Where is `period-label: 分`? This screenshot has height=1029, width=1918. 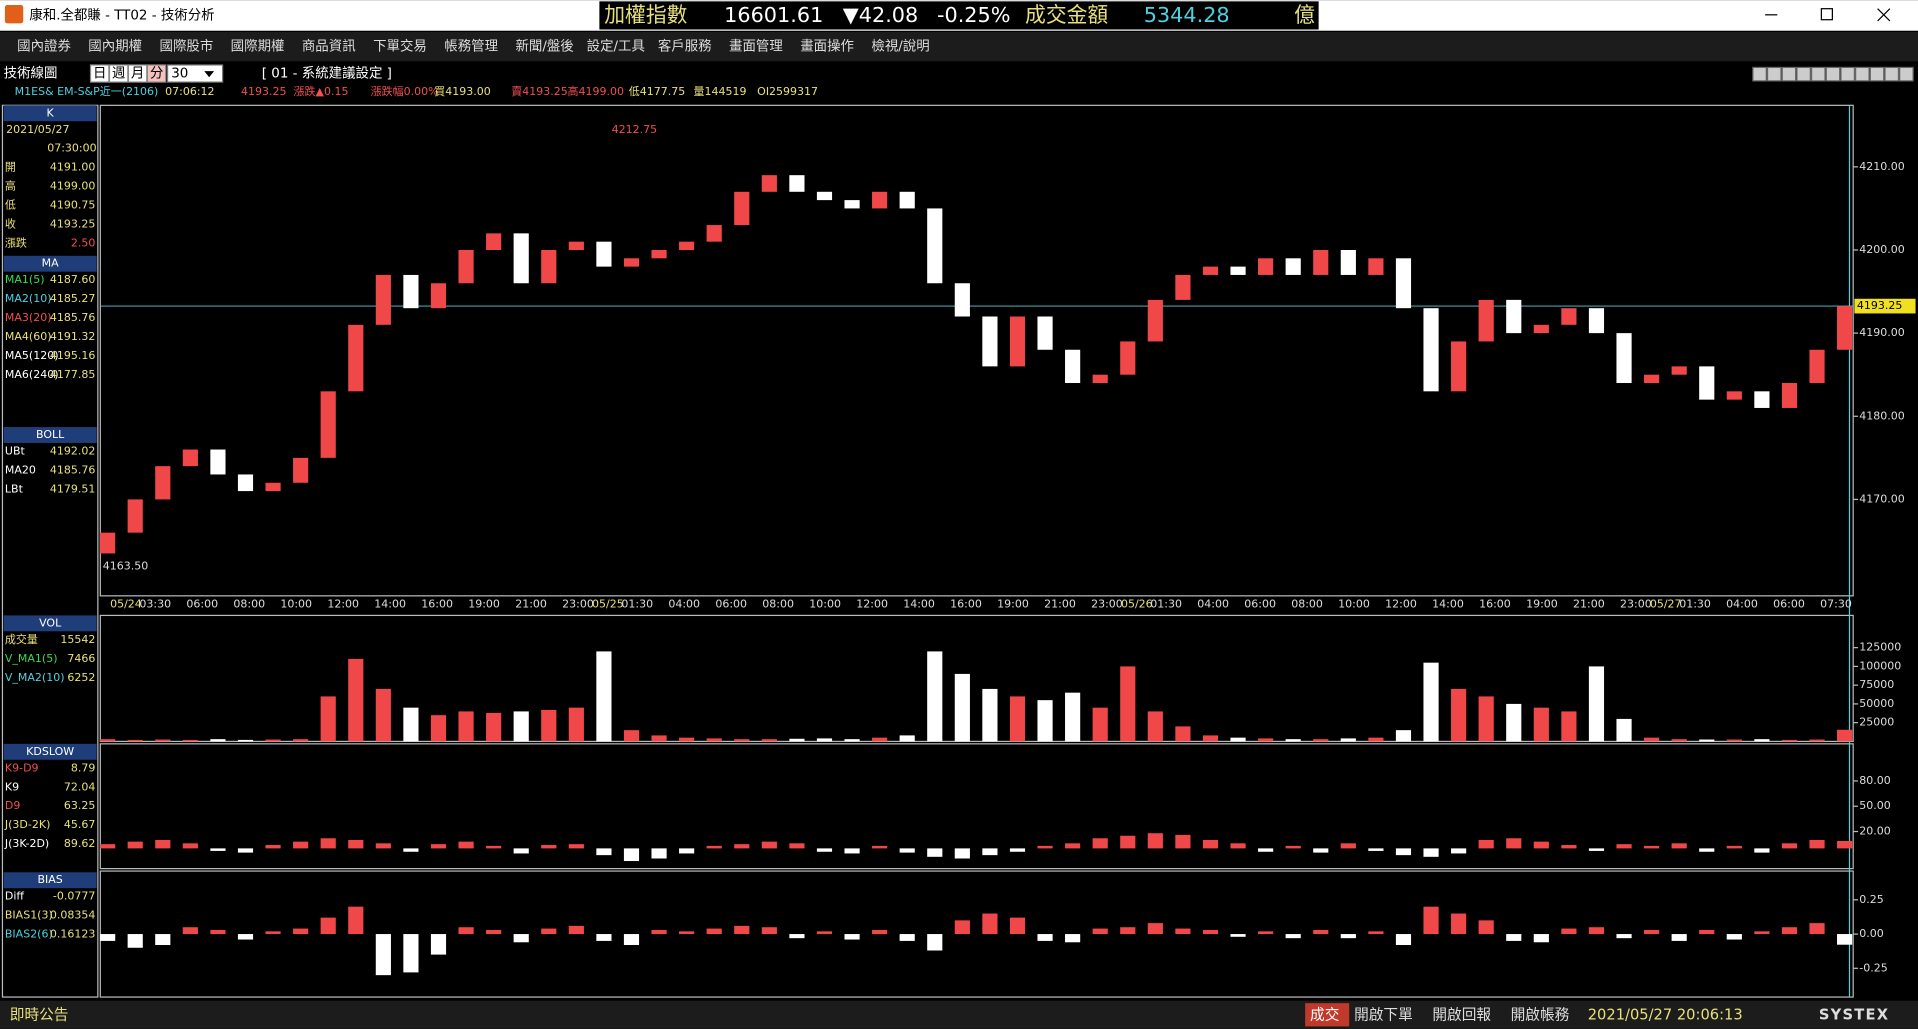 period-label: 分 is located at coordinates (156, 74).